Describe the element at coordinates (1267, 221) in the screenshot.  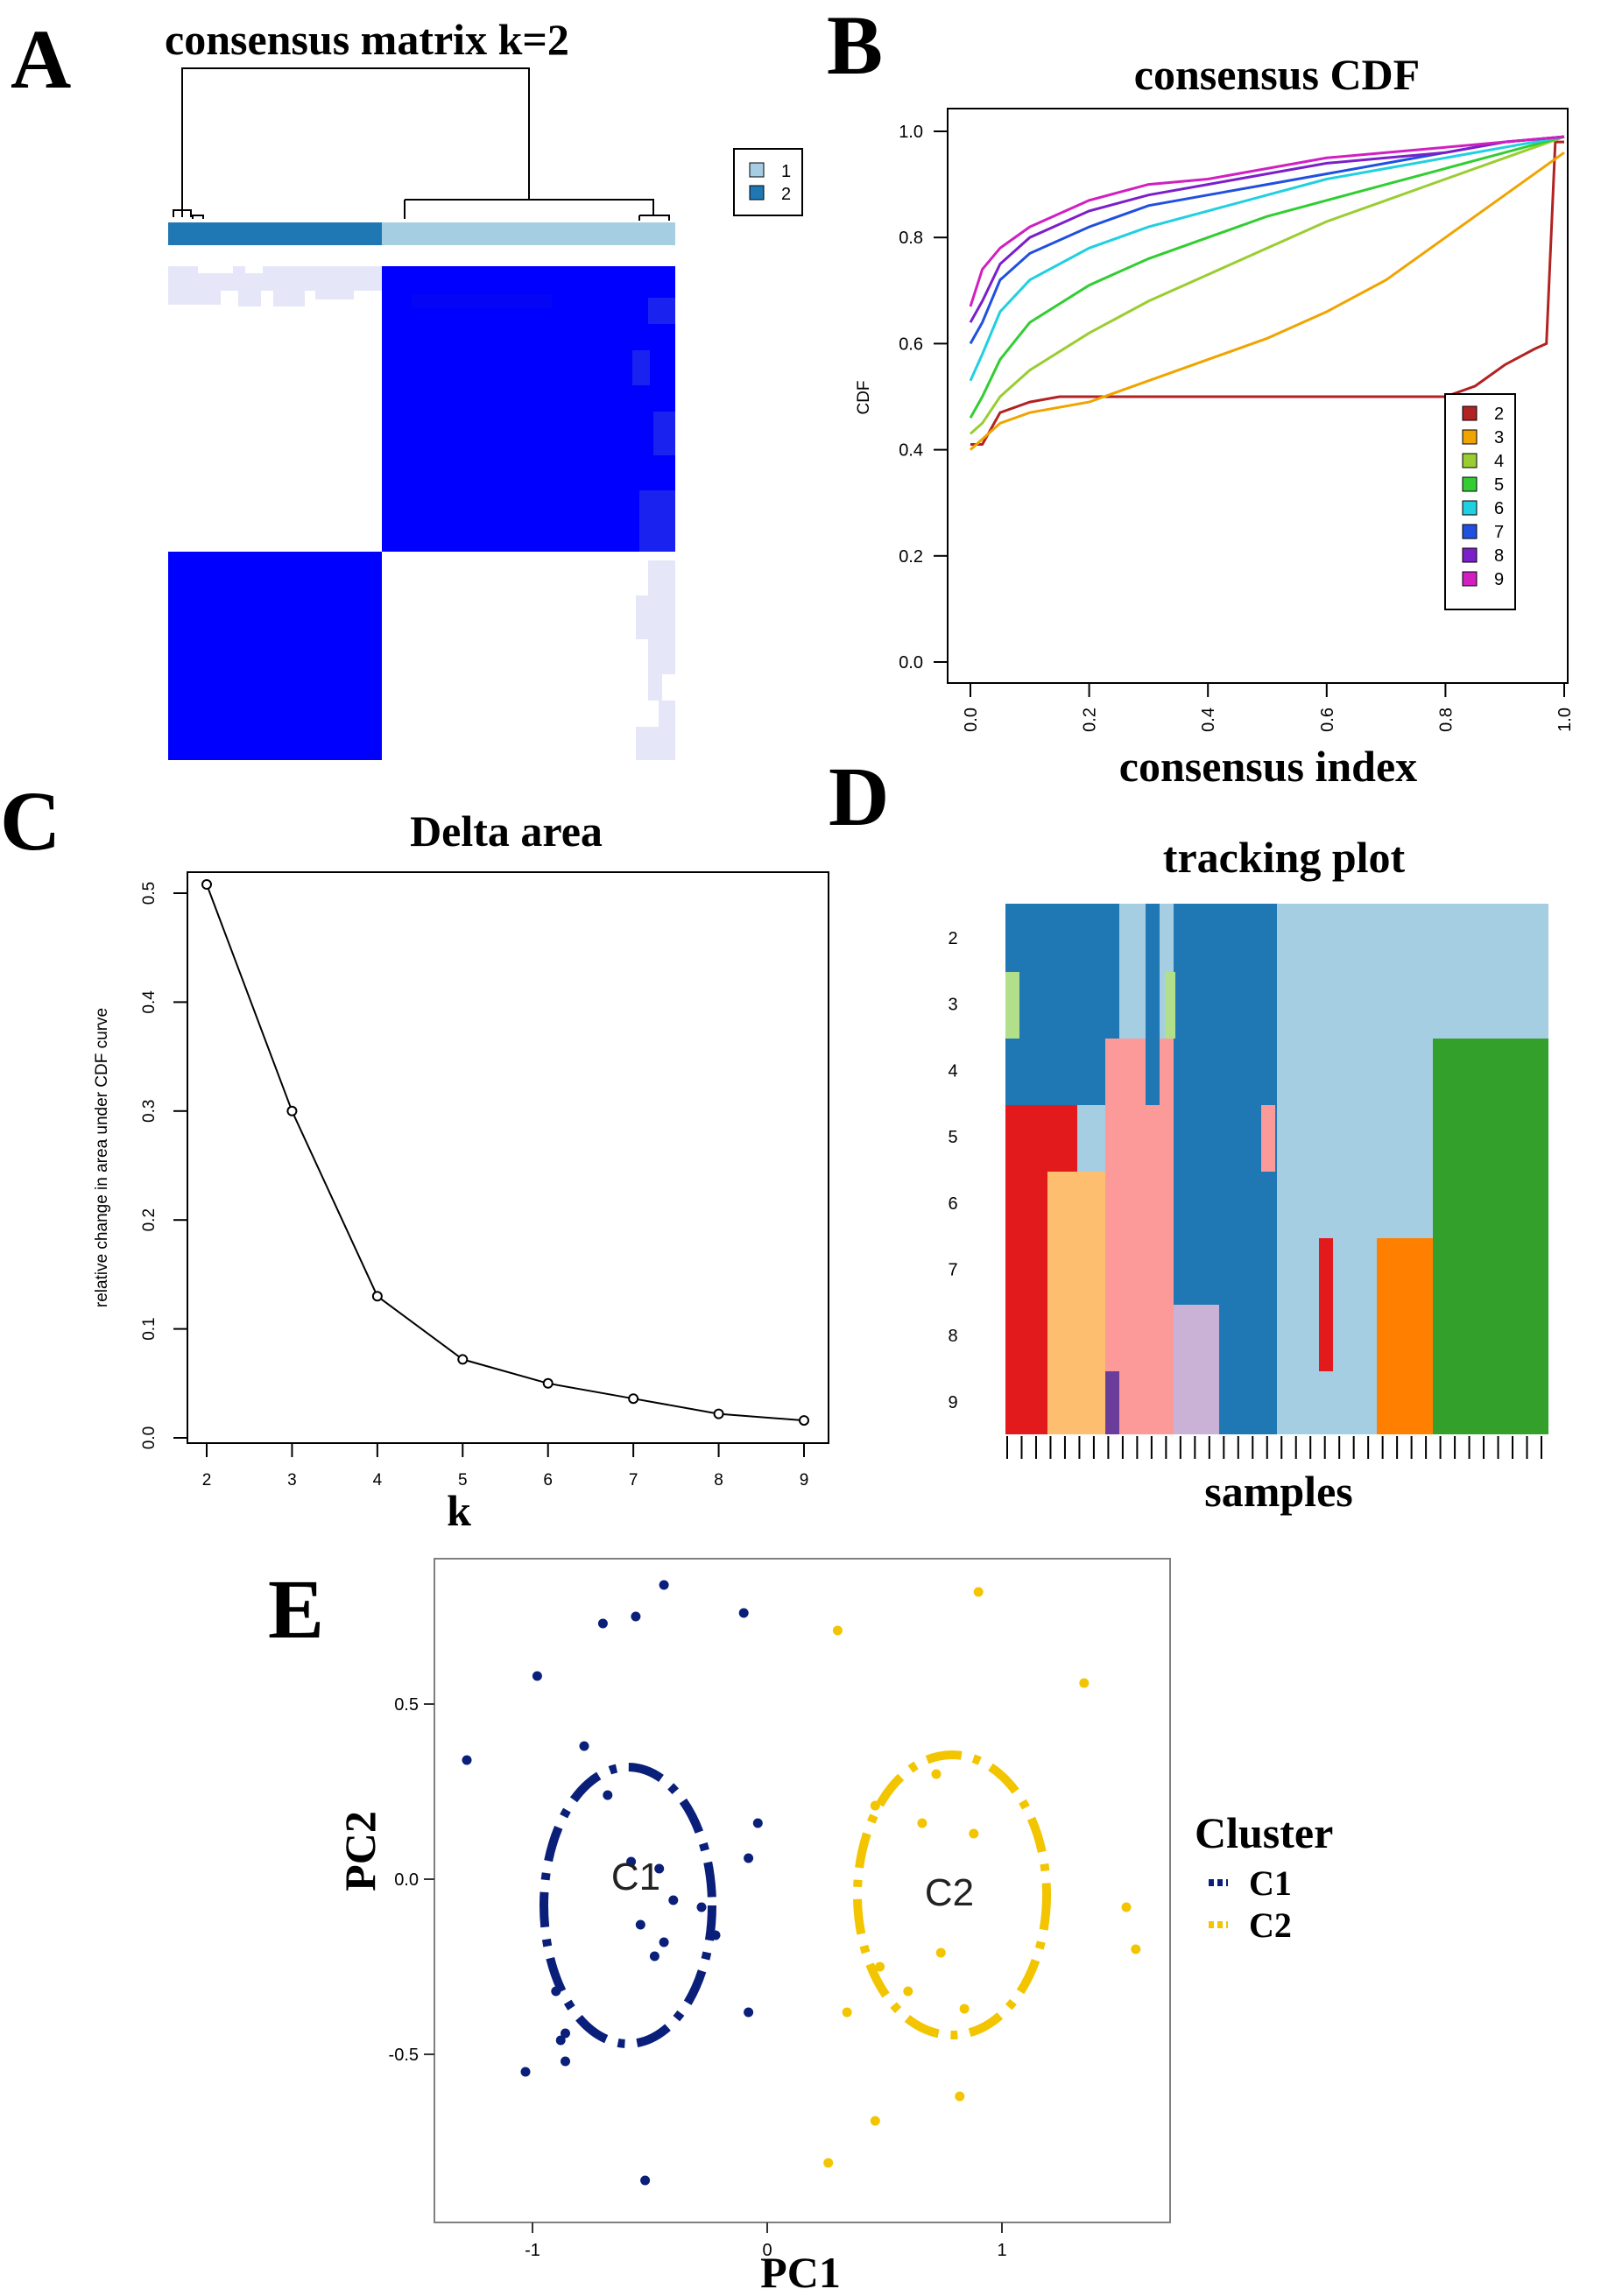
I see `cdf-line-k9` at that location.